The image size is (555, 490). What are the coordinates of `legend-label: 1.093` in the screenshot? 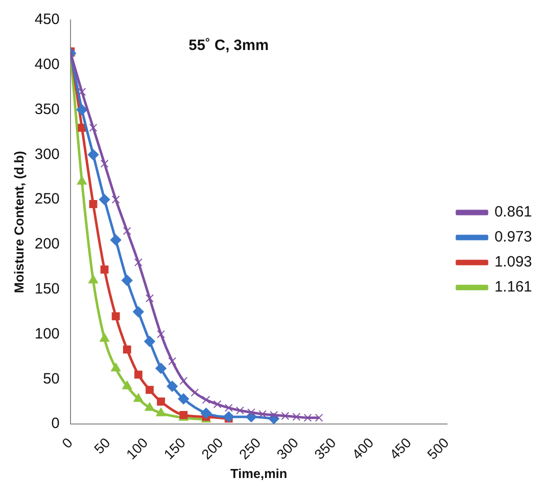 It's located at (513, 262).